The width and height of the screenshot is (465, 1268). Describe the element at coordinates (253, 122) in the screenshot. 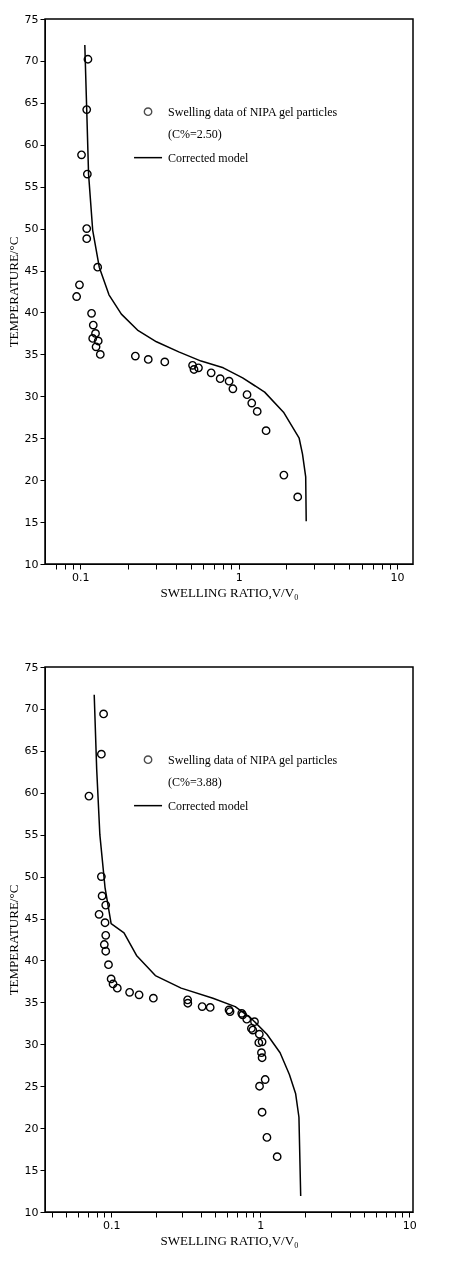

I see `legend-label: Swelling data of NIPA gel particles (C%=2.50)` at that location.